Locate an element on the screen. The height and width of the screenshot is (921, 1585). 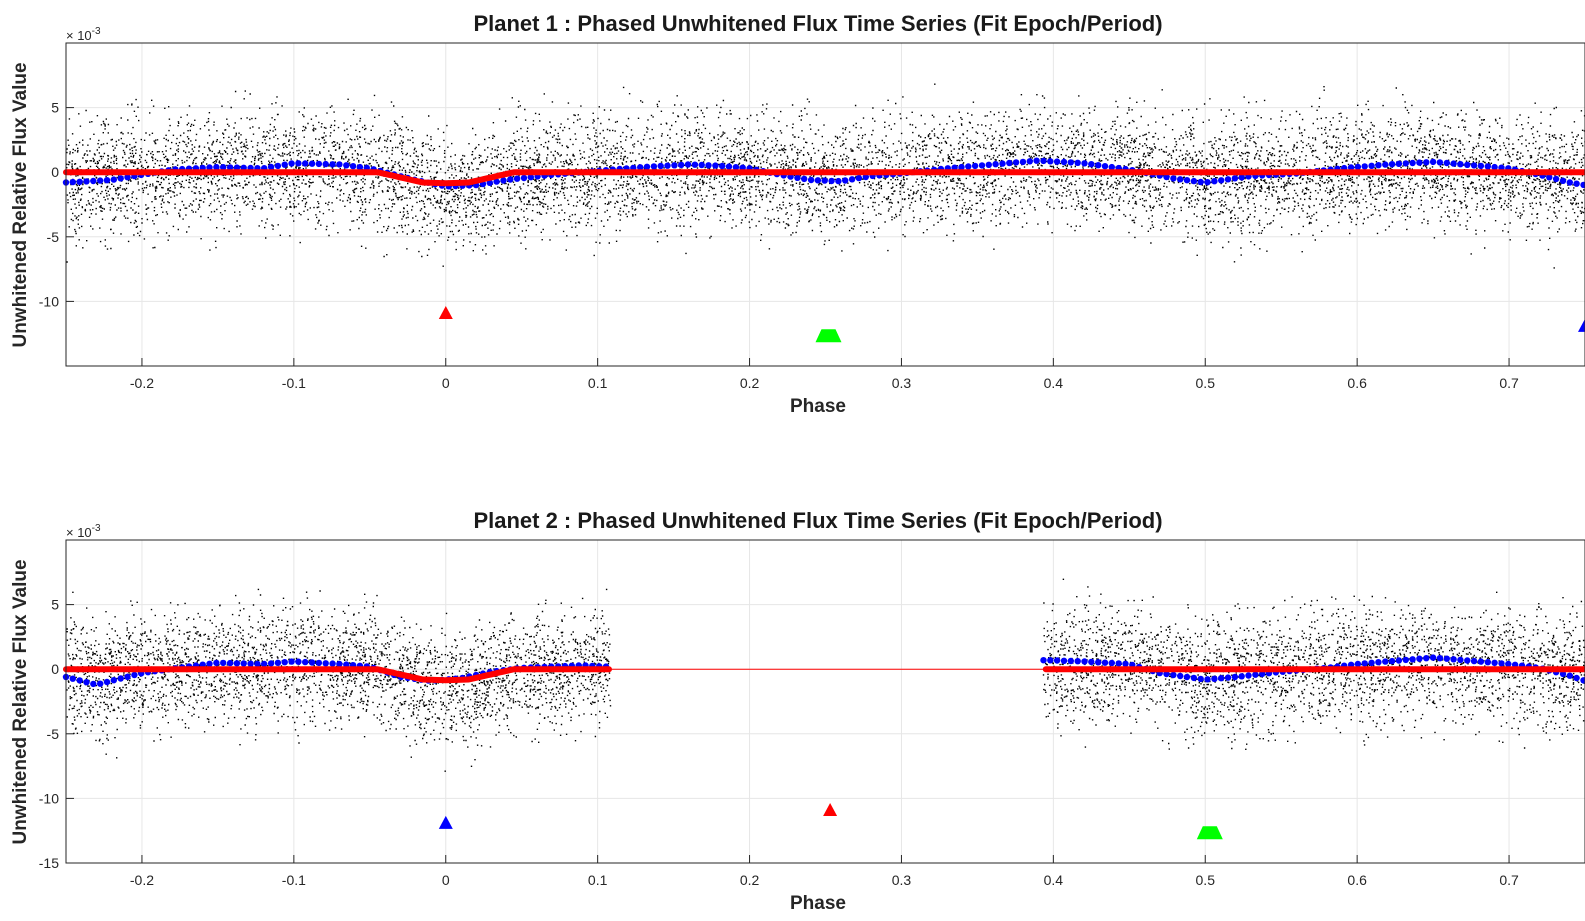
x-tick-label: -0.1 is located at coordinates (294, 383).